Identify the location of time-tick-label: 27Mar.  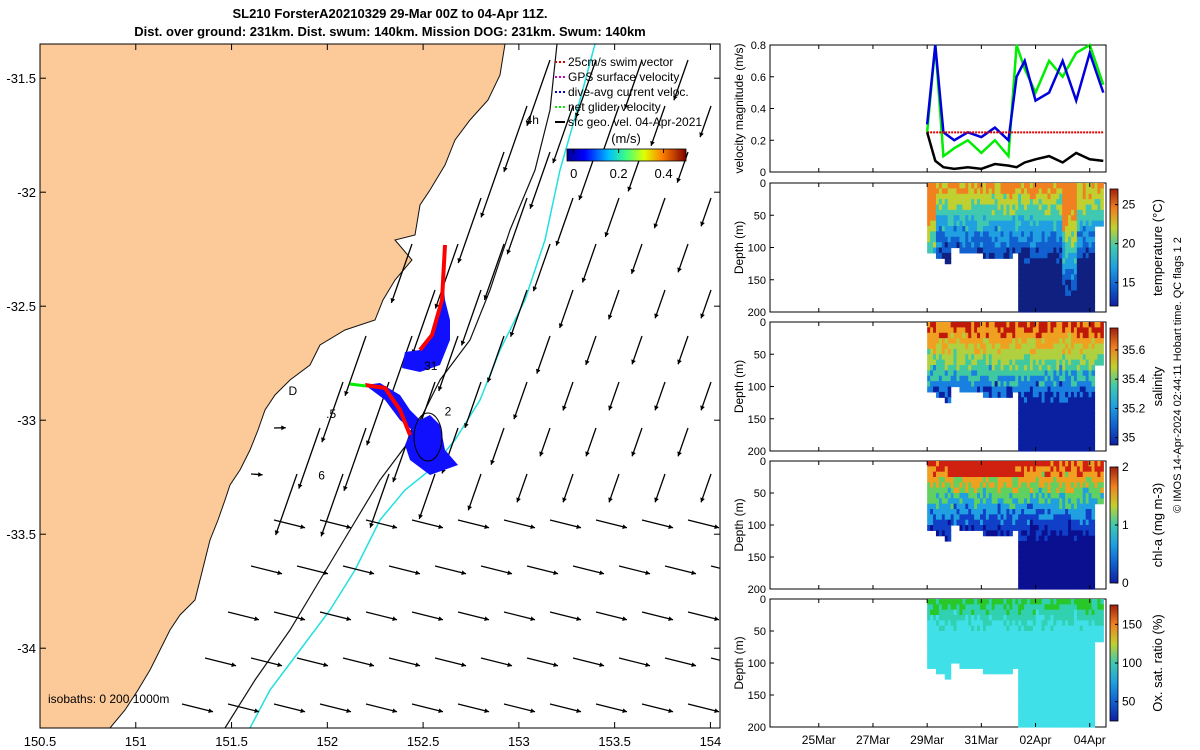
(873, 740).